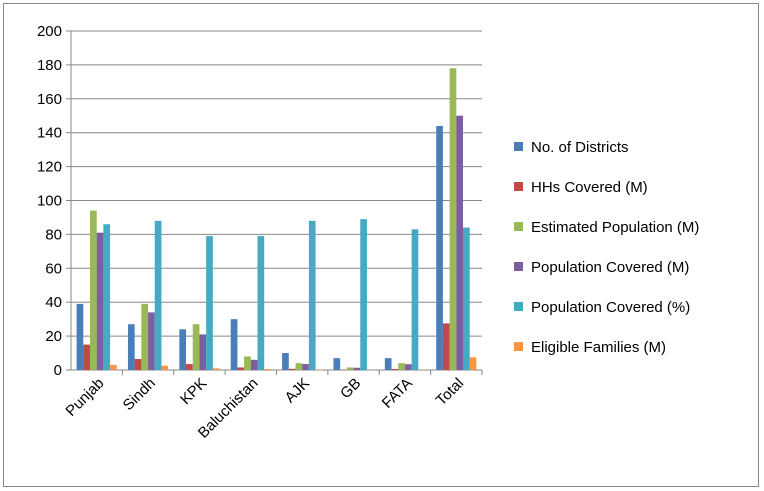 The width and height of the screenshot is (764, 491). I want to click on y-tick-label: 20, so click(53, 336).